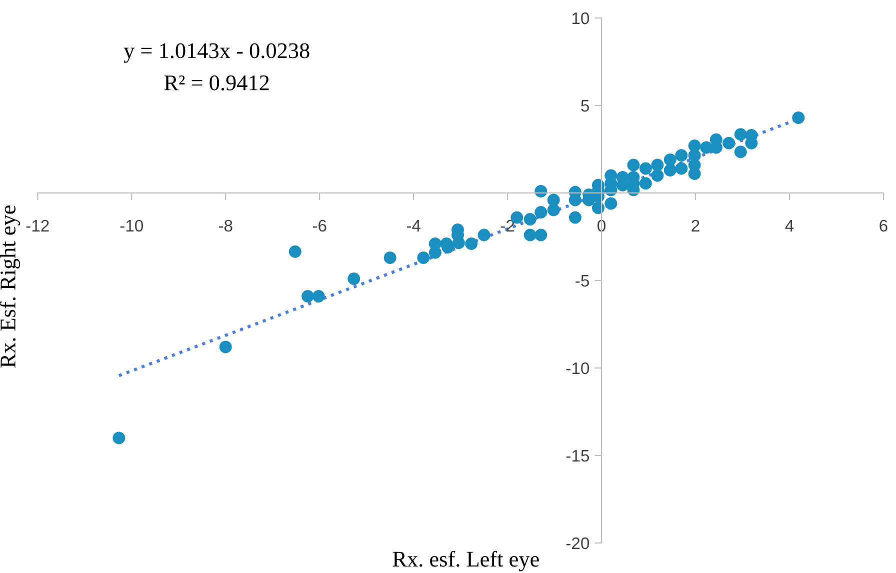  I want to click on y-tick-label: 10, so click(581, 18).